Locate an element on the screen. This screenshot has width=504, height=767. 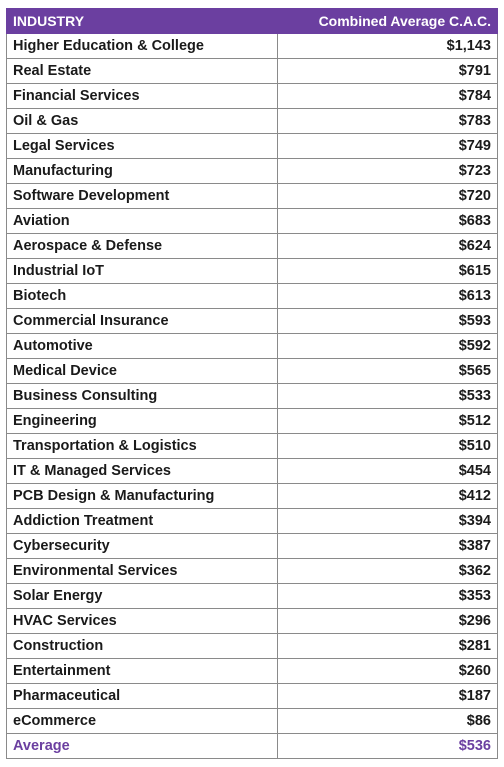
table-row: Entertainment $260 is located at coordinates (252, 671).